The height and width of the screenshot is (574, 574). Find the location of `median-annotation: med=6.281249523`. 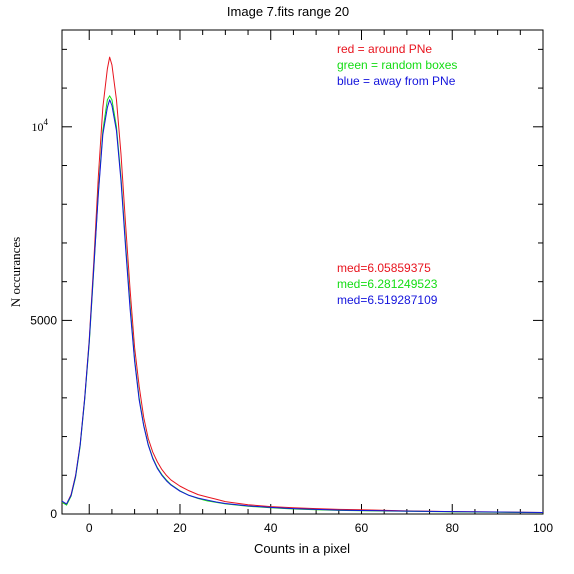

median-annotation: med=6.281249523 is located at coordinates (387, 284).